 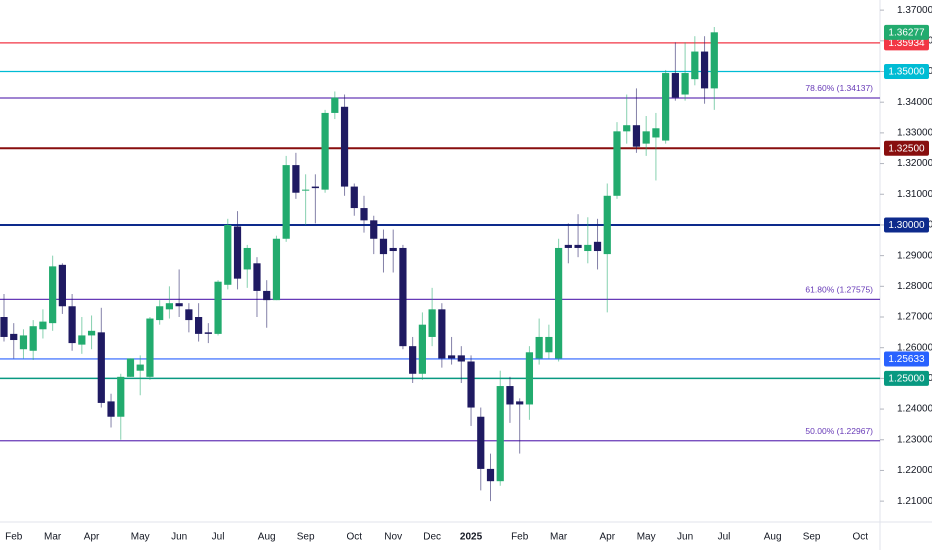 What do you see at coordinates (914, 133) in the screenshot?
I see `y-tick-label: 1.33000` at bounding box center [914, 133].